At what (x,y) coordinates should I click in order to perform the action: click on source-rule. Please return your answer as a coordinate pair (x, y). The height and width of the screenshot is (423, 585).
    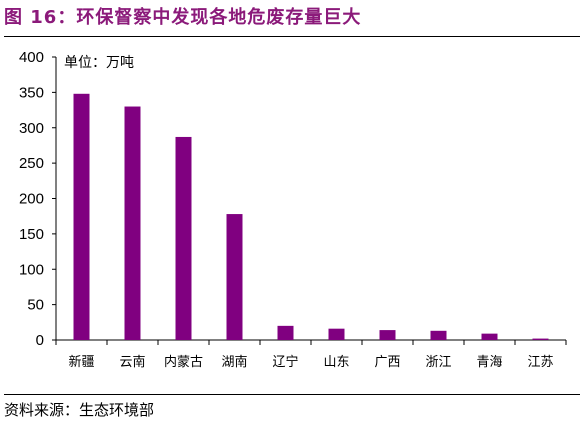
    Looking at the image, I should click on (292, 394).